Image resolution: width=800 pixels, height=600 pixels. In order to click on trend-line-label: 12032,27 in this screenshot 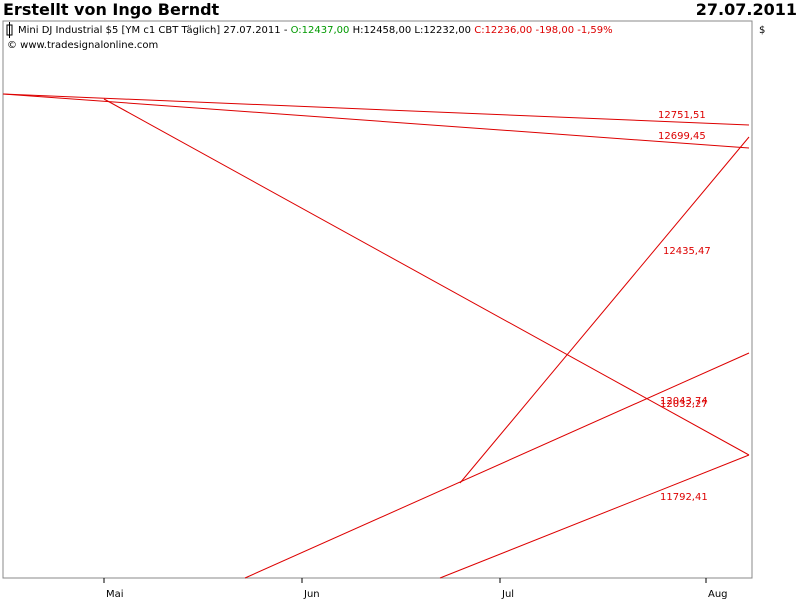, I will do `click(684, 404)`.